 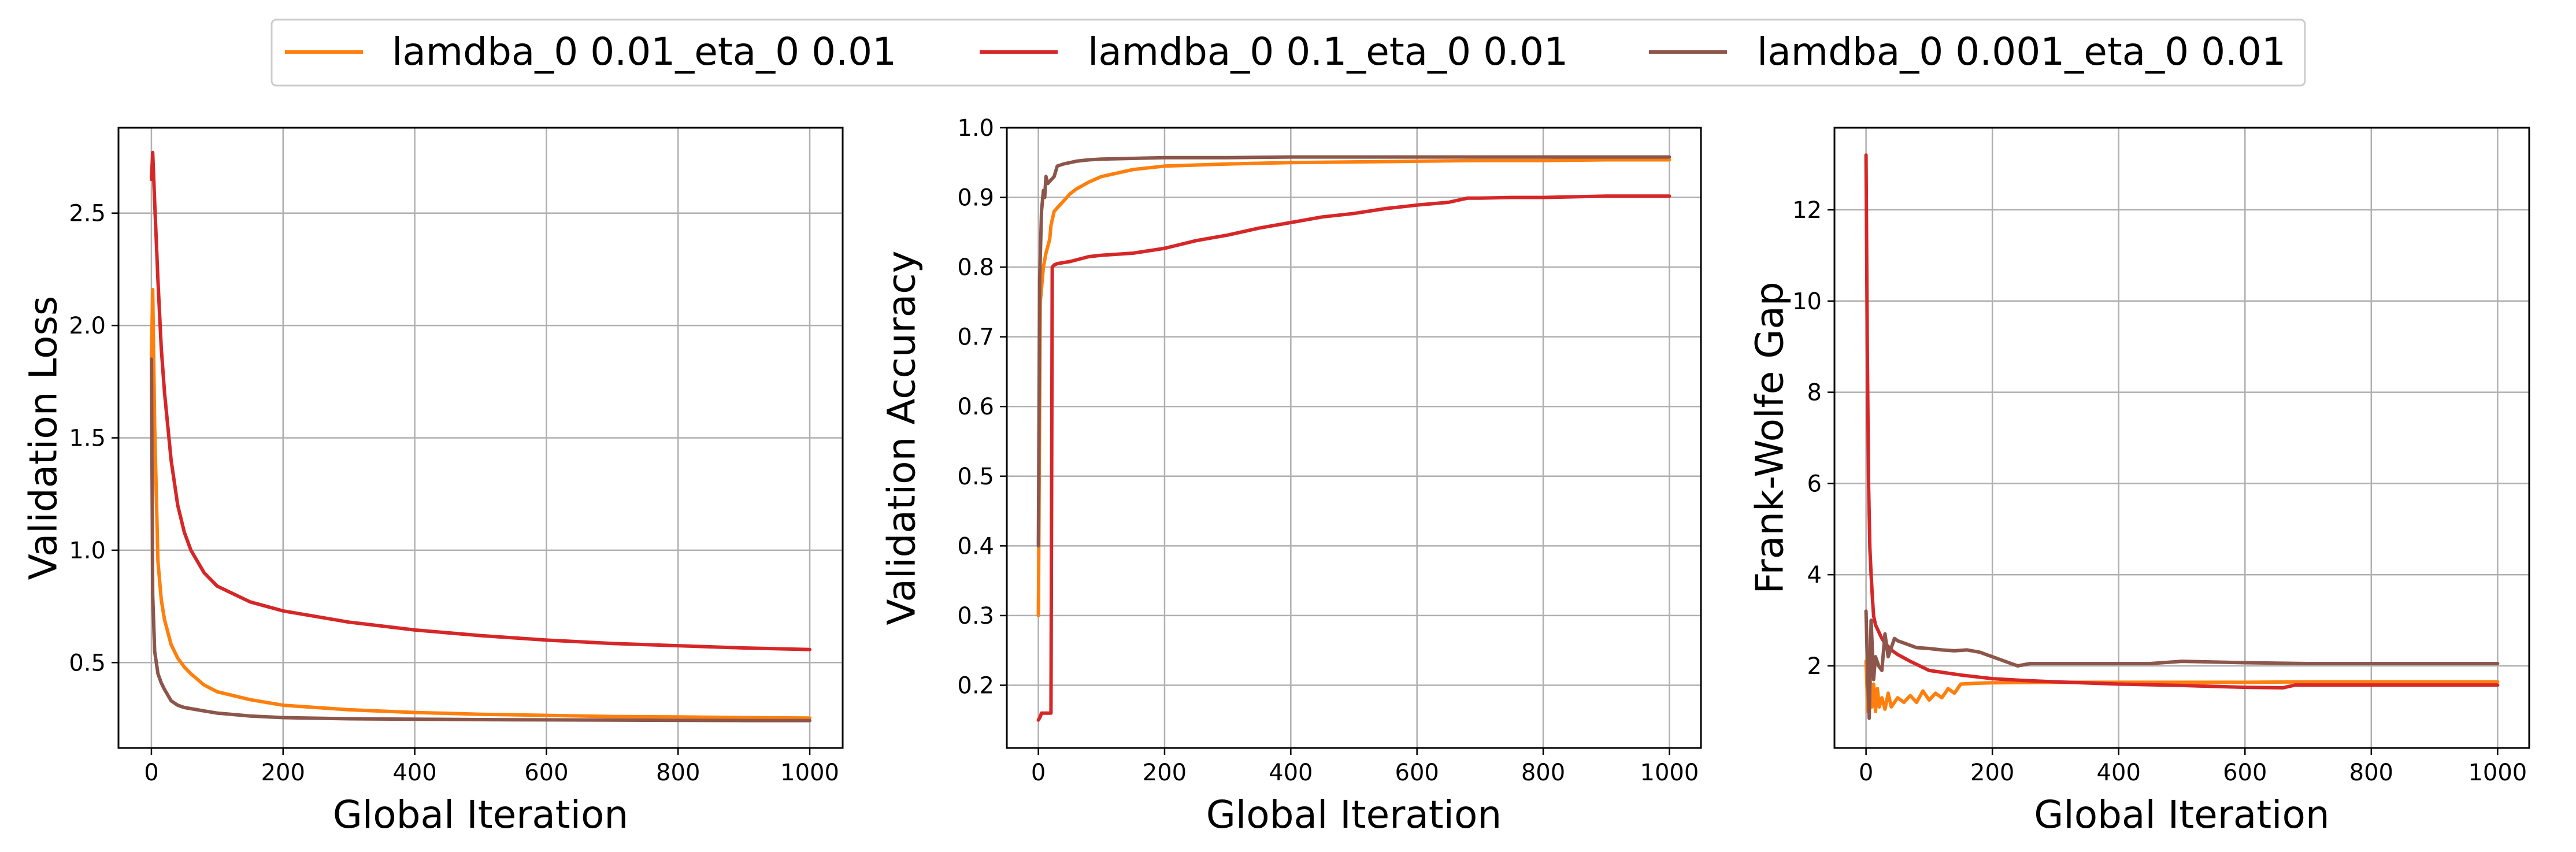 I want to click on y-tick-label: 0.2, so click(x=976, y=685).